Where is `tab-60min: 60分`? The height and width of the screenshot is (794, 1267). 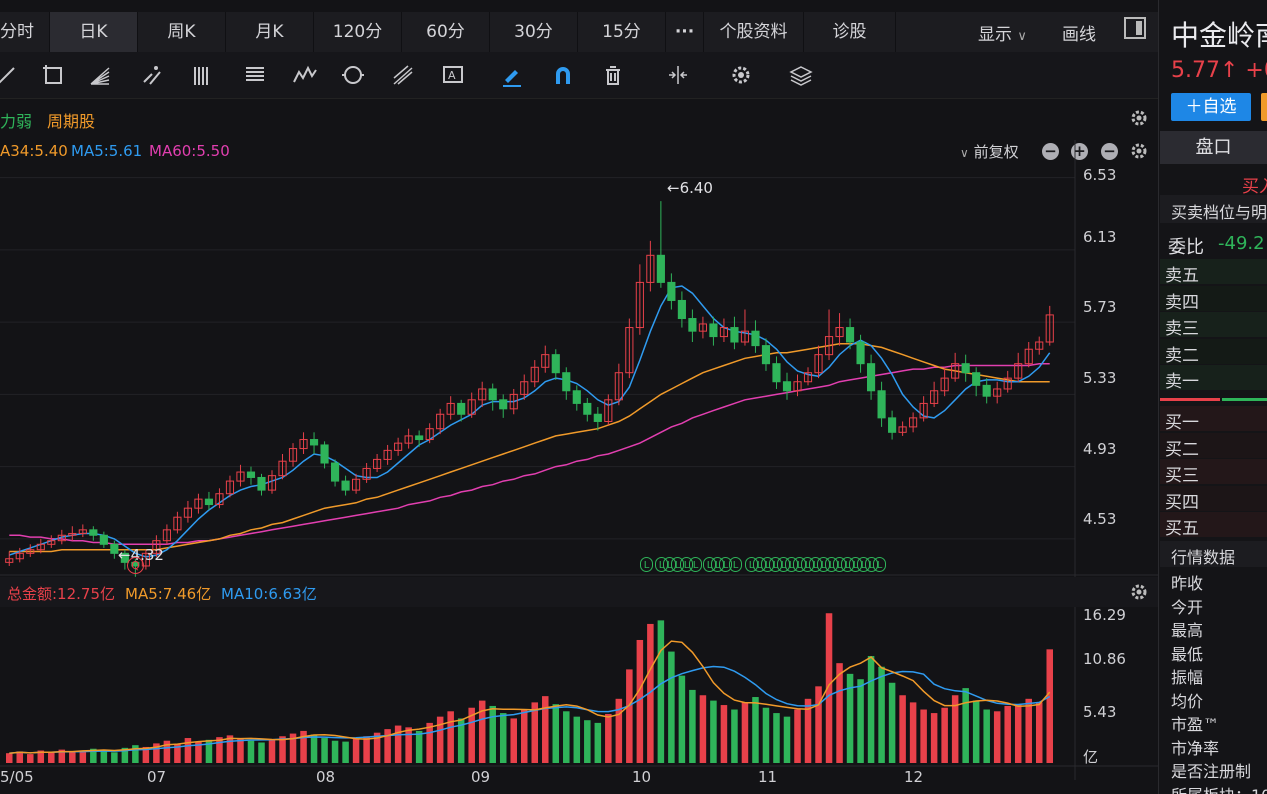 tab-60min: 60分 is located at coordinates (446, 32).